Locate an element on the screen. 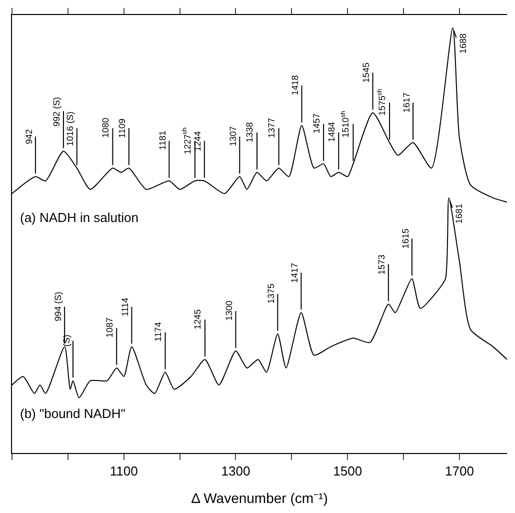  annotation: 1300 is located at coordinates (229, 310).